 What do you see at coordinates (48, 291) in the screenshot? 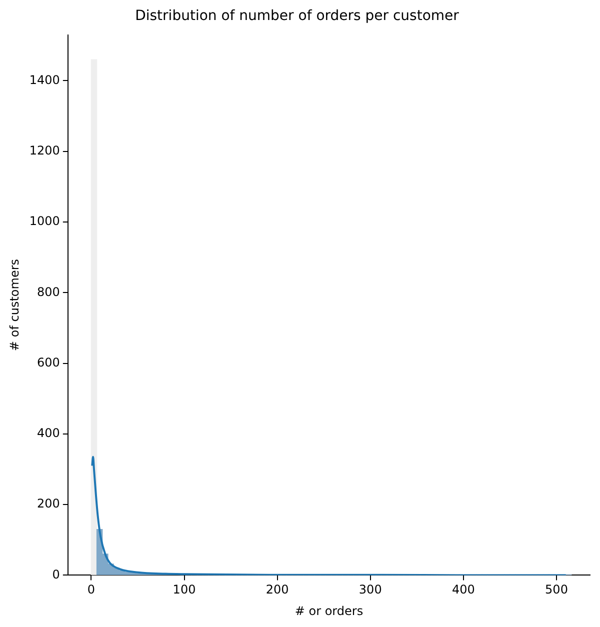
I see `y-tick-label: 800` at bounding box center [48, 291].